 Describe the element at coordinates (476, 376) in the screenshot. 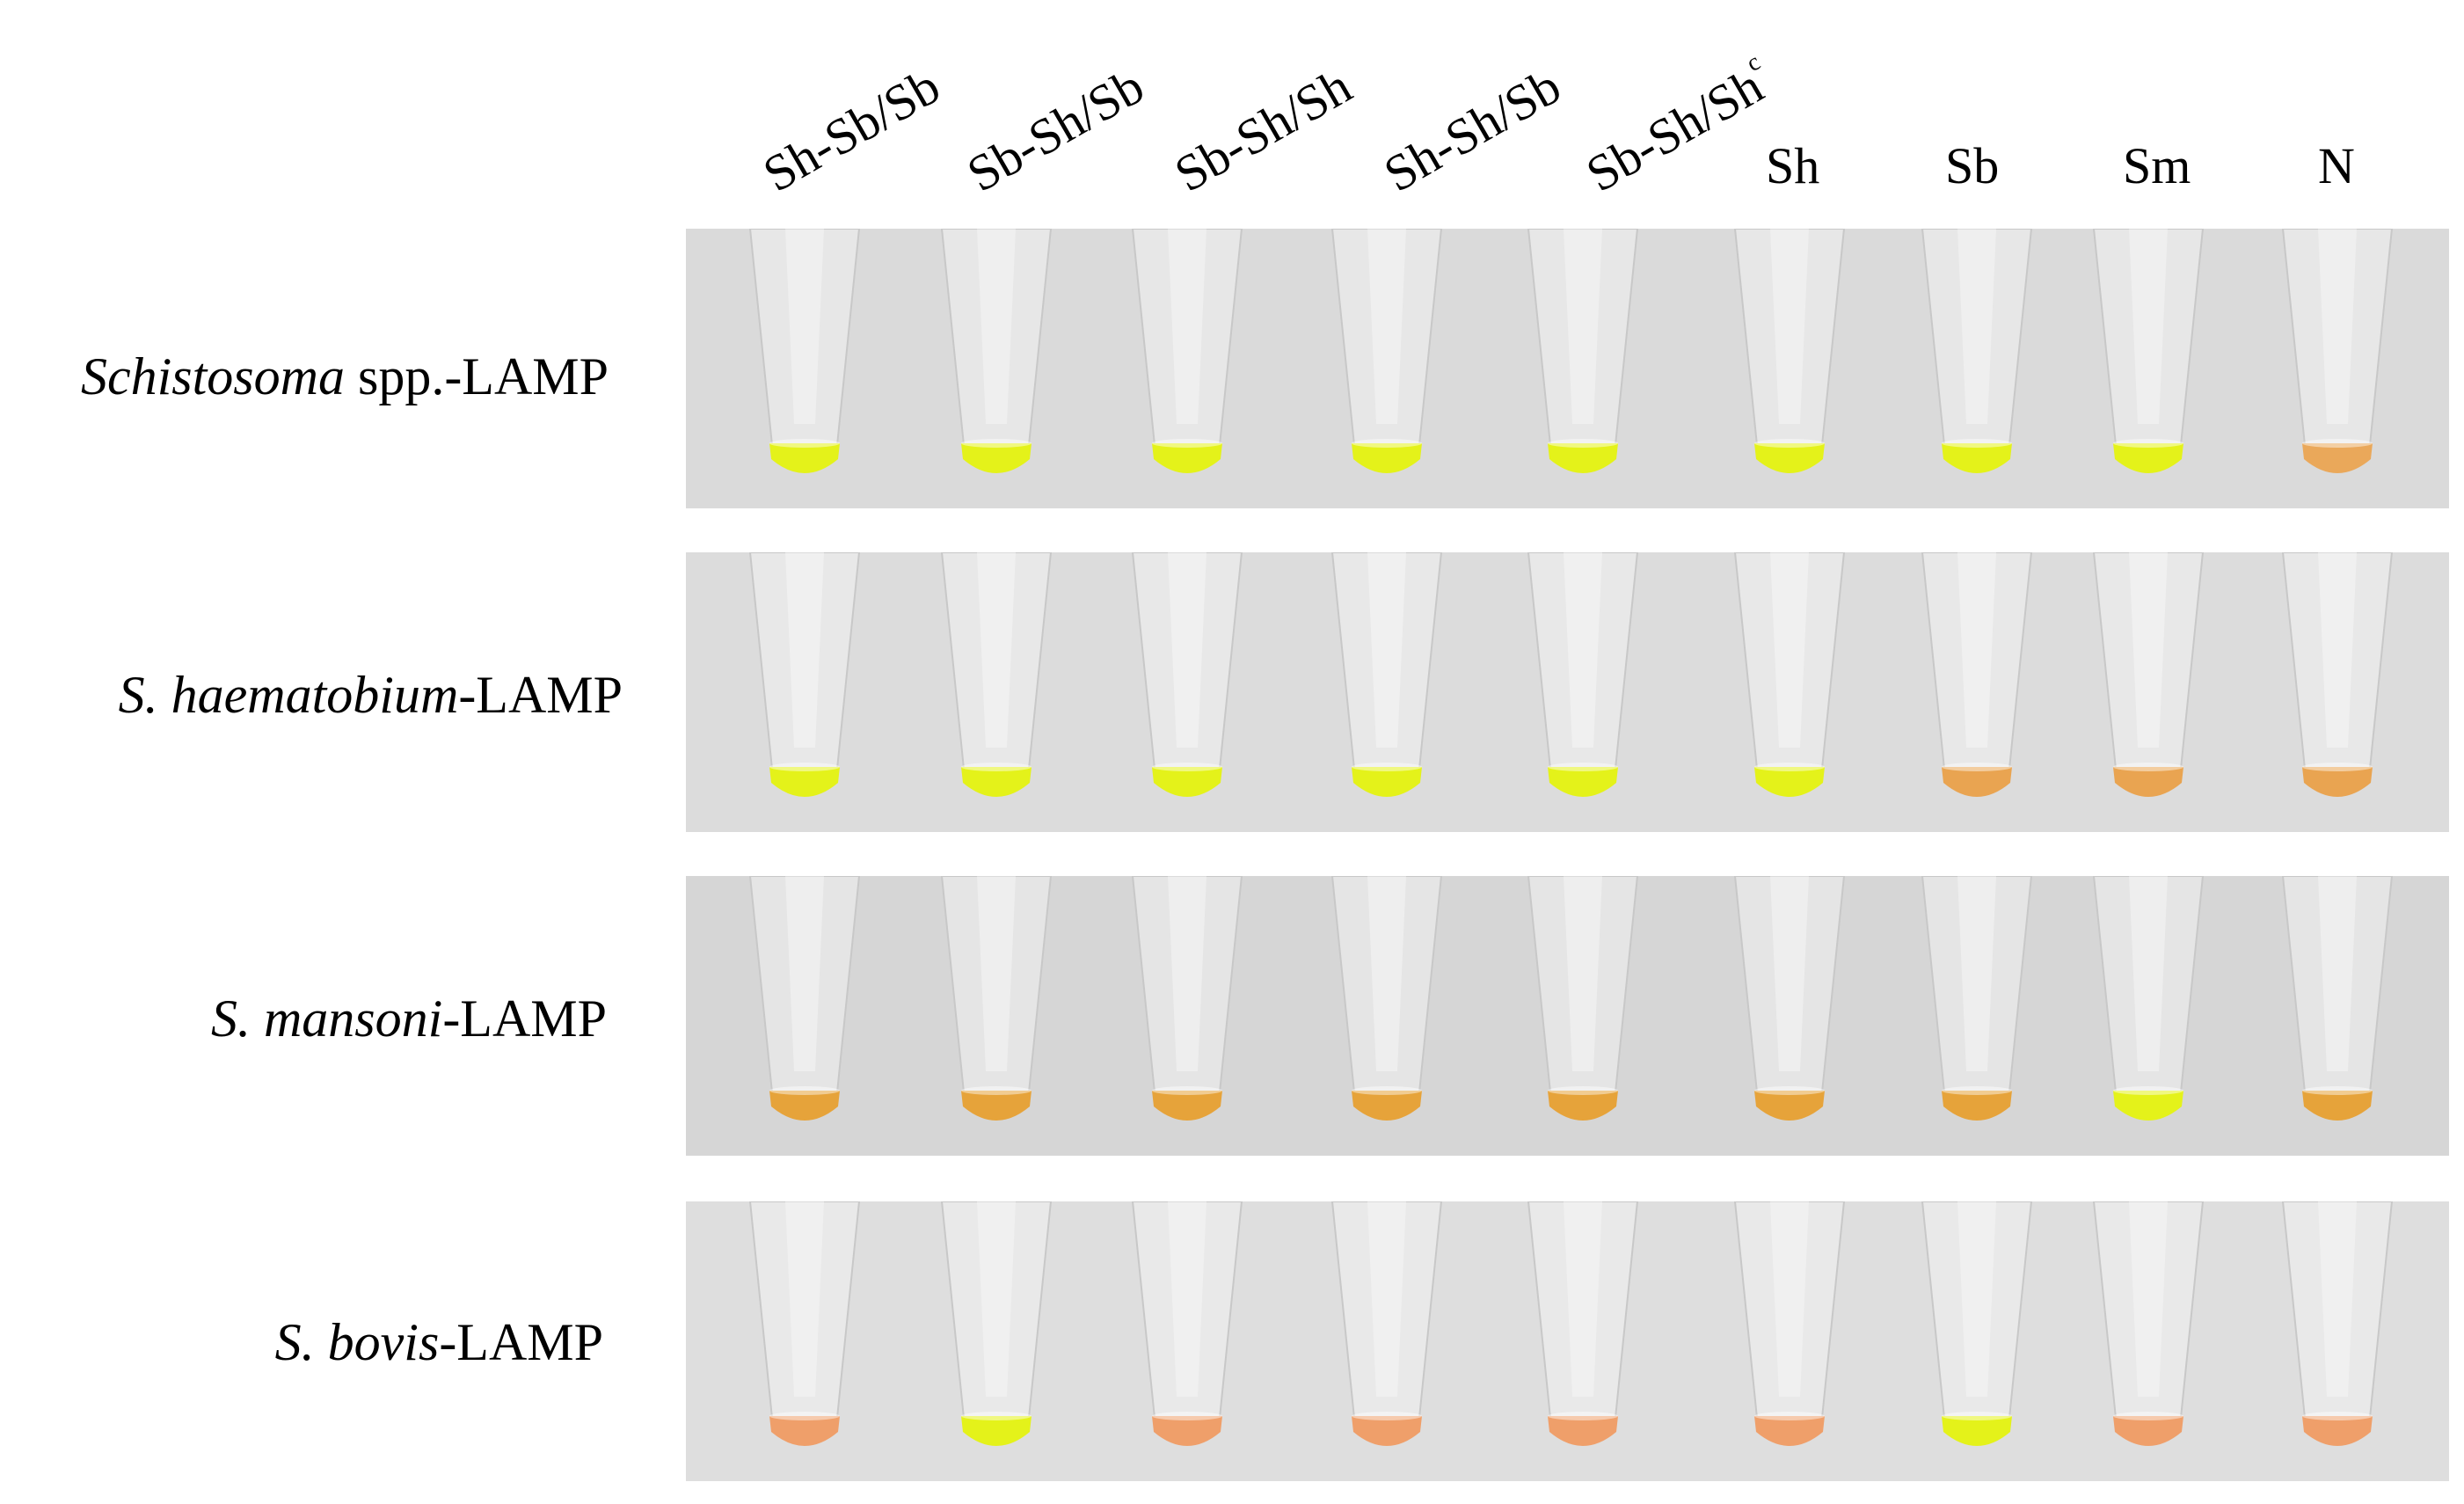

I see `row-label-rest: spp.-LAMP` at that location.